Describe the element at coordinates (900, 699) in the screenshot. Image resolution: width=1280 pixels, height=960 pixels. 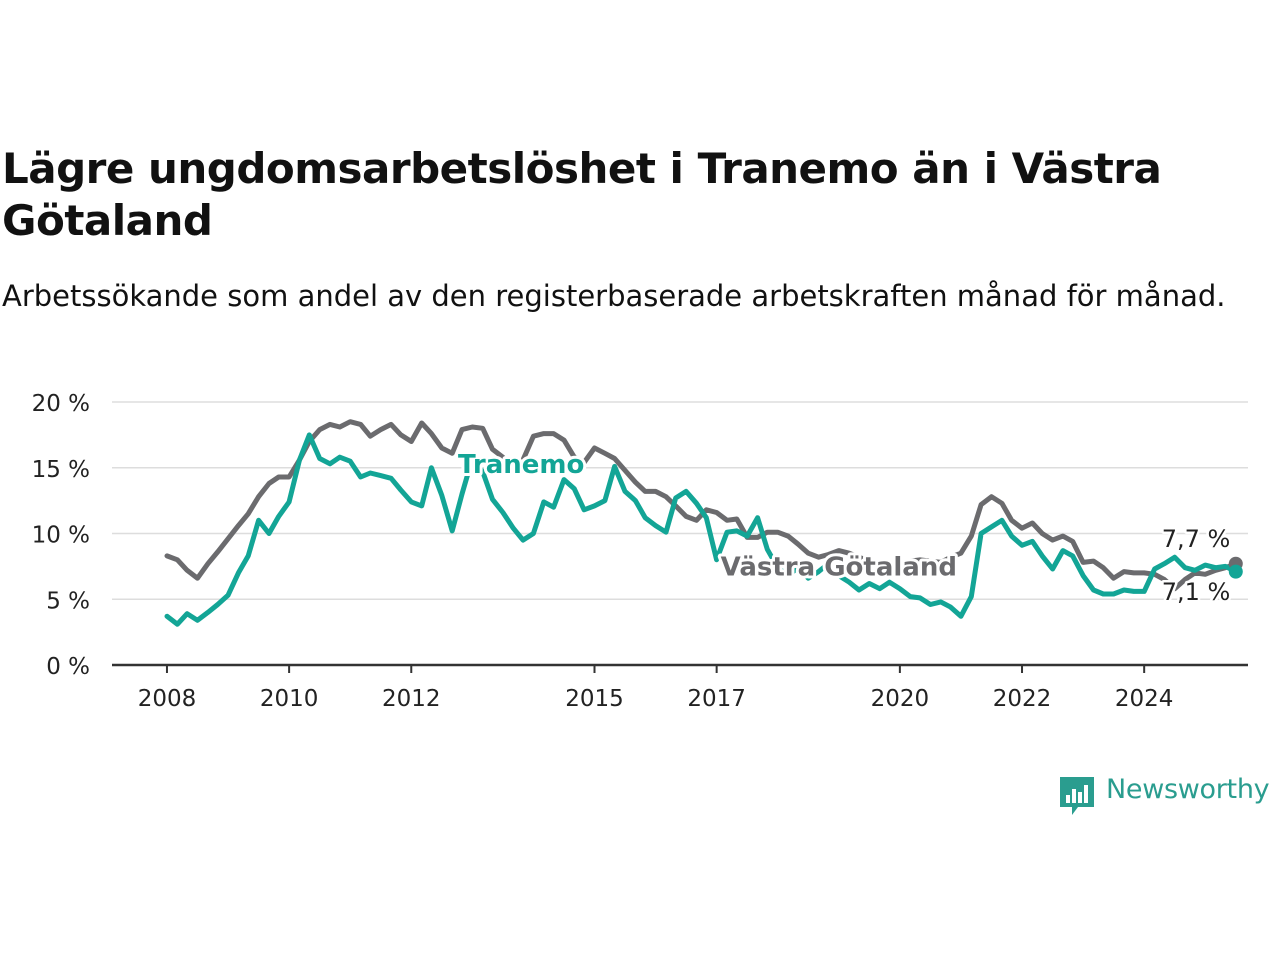
I see `x-tick-label: 2020` at that location.